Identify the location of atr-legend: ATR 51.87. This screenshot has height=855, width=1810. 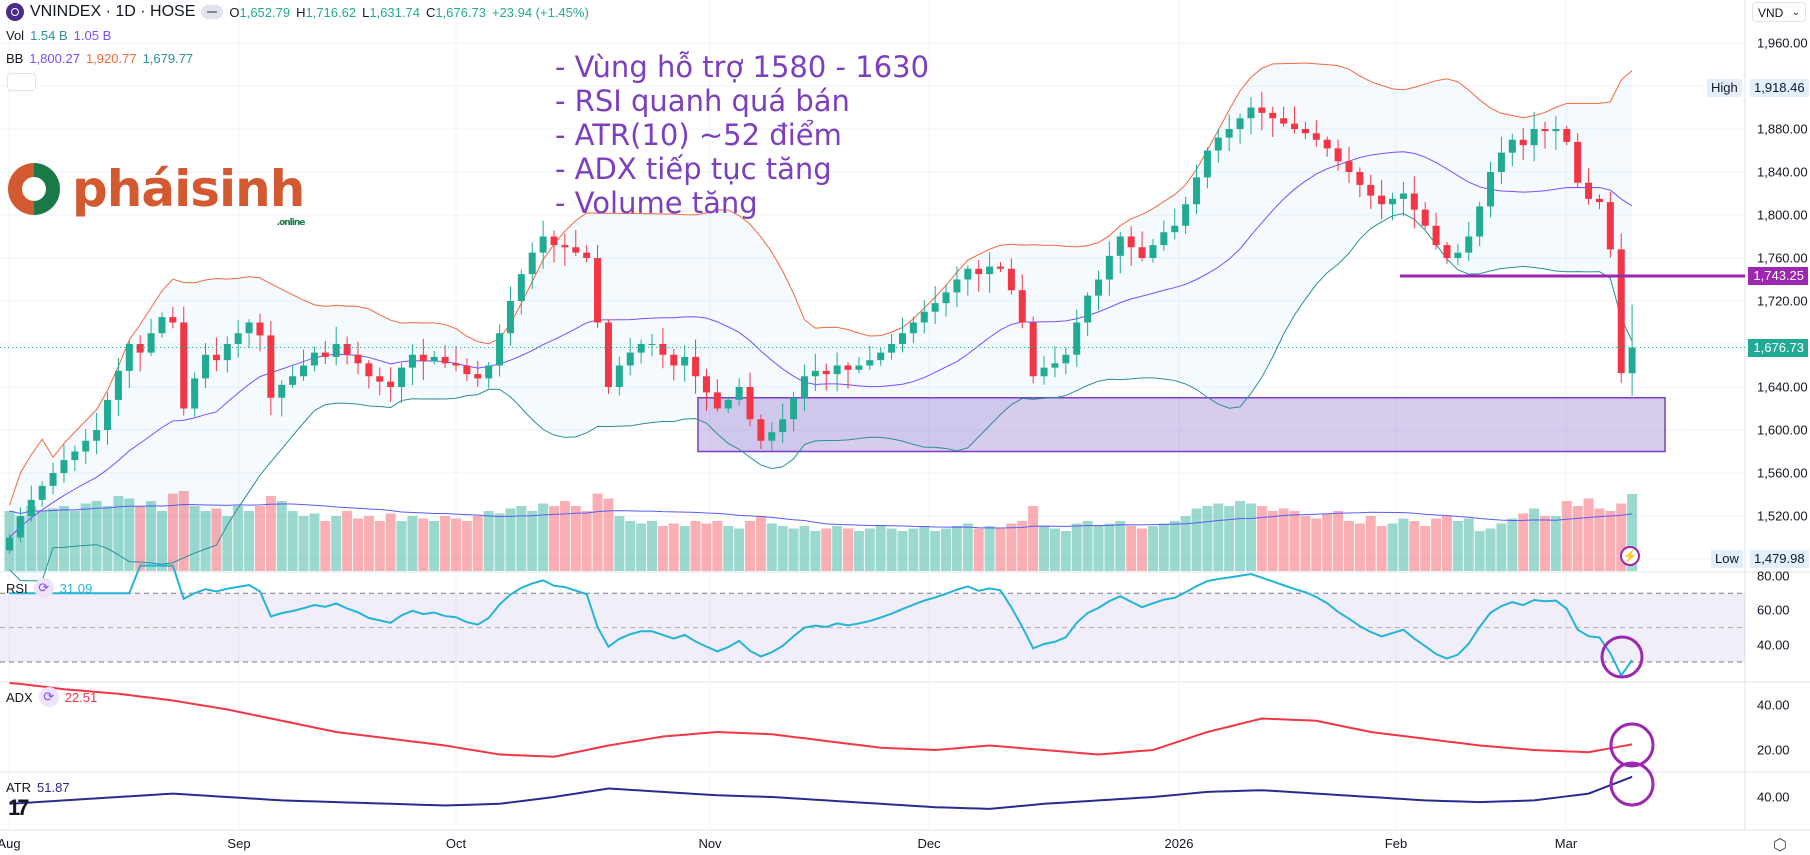
(38, 787).